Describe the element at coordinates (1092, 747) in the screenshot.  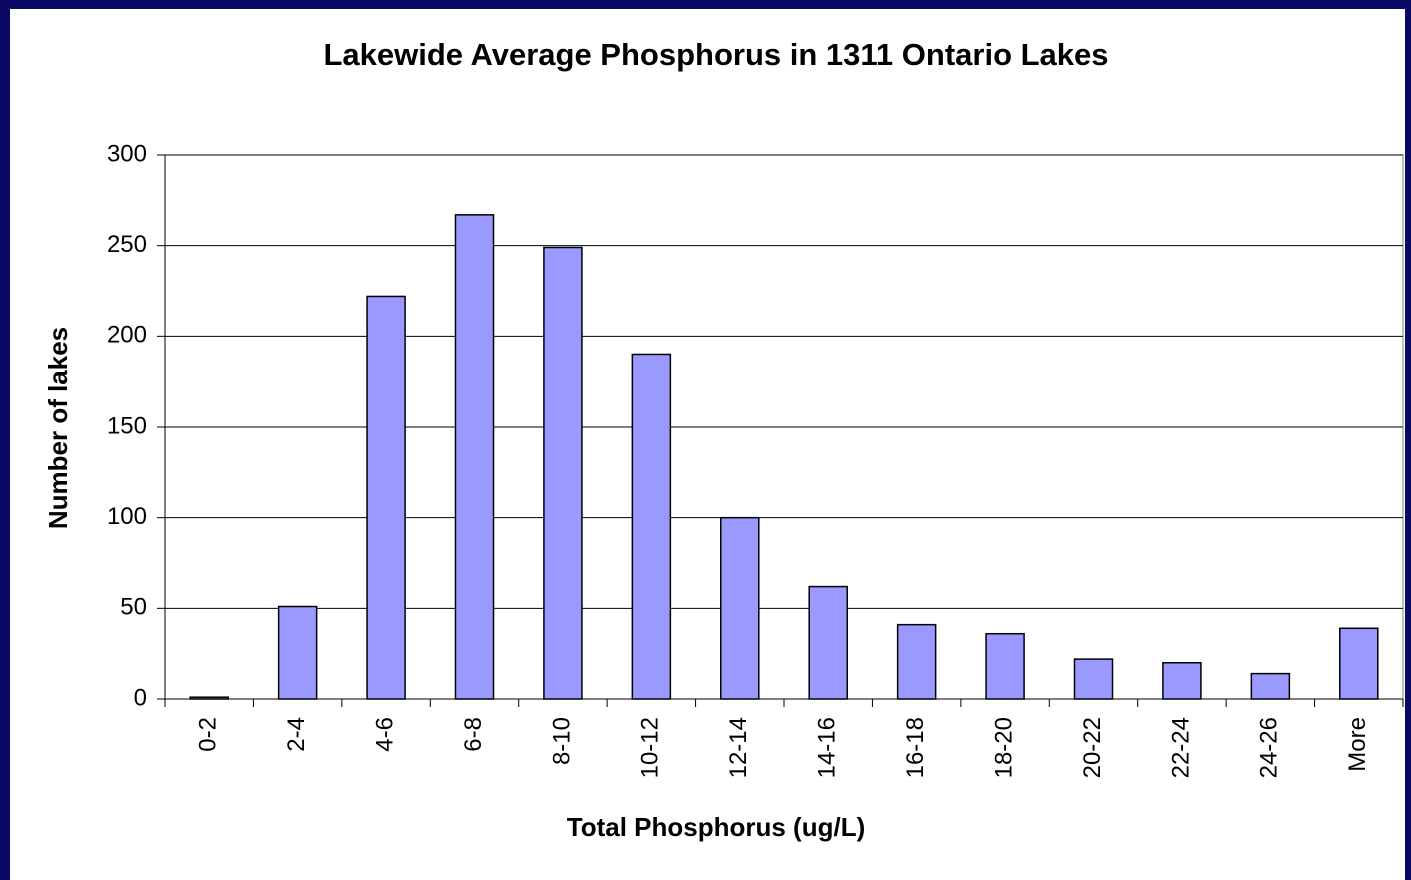
I see `x-tick-label: 20-22` at that location.